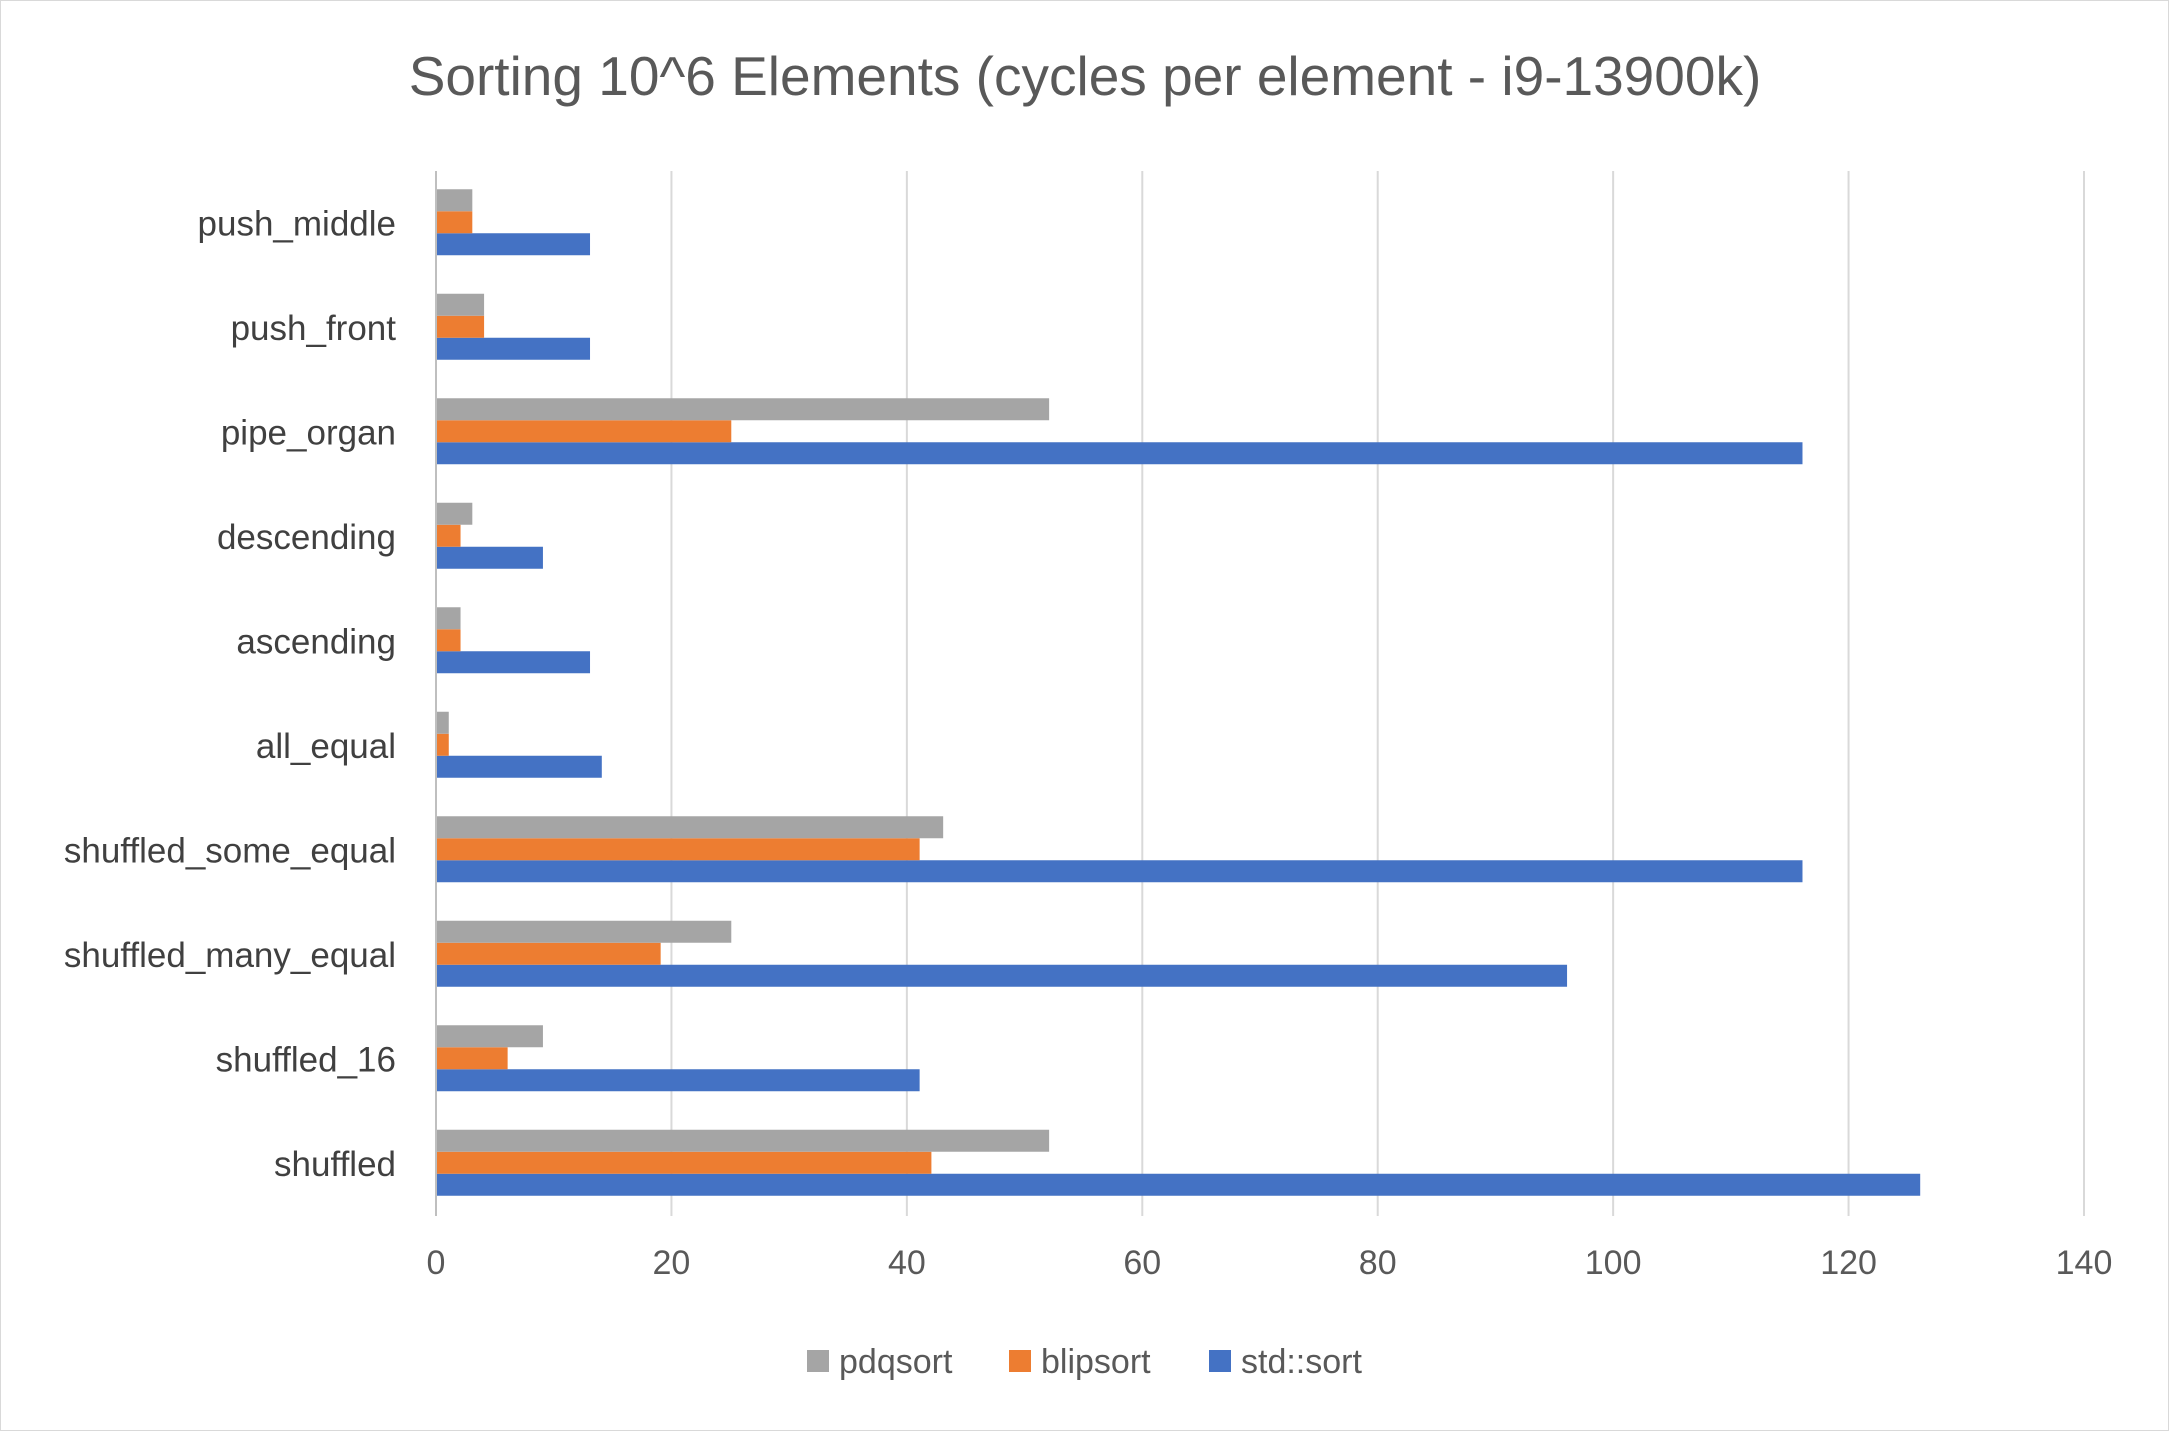 Image resolution: width=2169 pixels, height=1432 pixels. Describe the element at coordinates (461, 304) in the screenshot. I see `bar-pdqsort-push-front` at that location.